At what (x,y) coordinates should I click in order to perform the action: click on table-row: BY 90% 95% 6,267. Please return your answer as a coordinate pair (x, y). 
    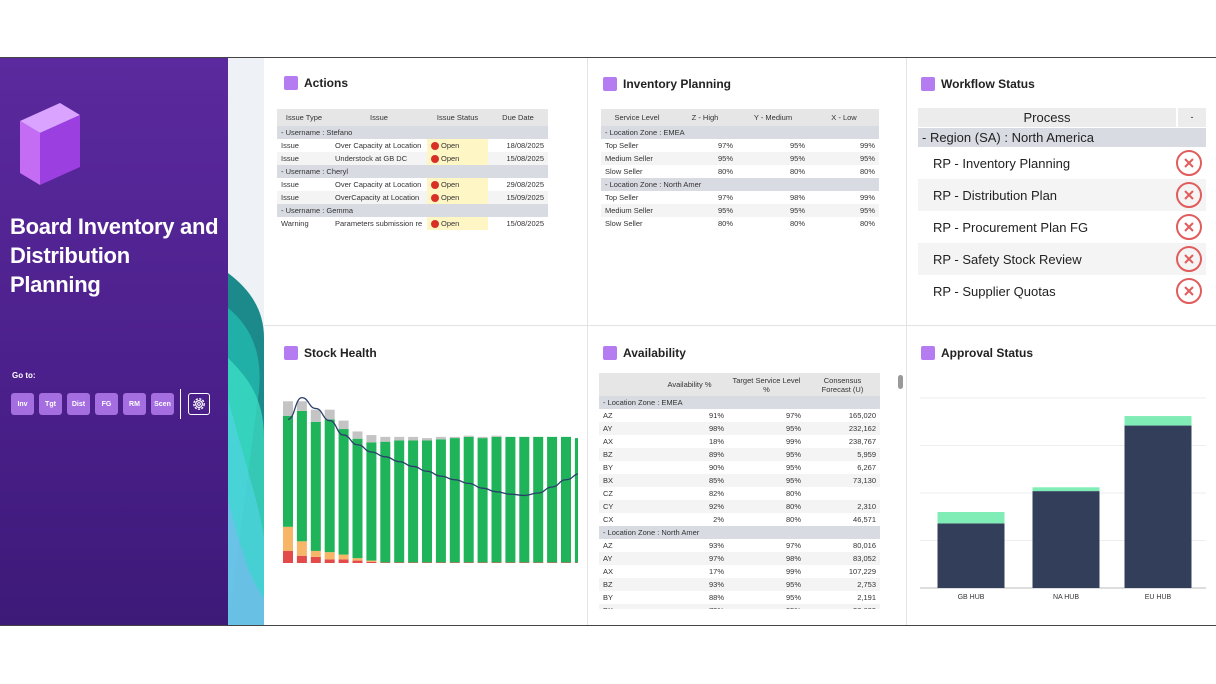
    Looking at the image, I should click on (739, 467).